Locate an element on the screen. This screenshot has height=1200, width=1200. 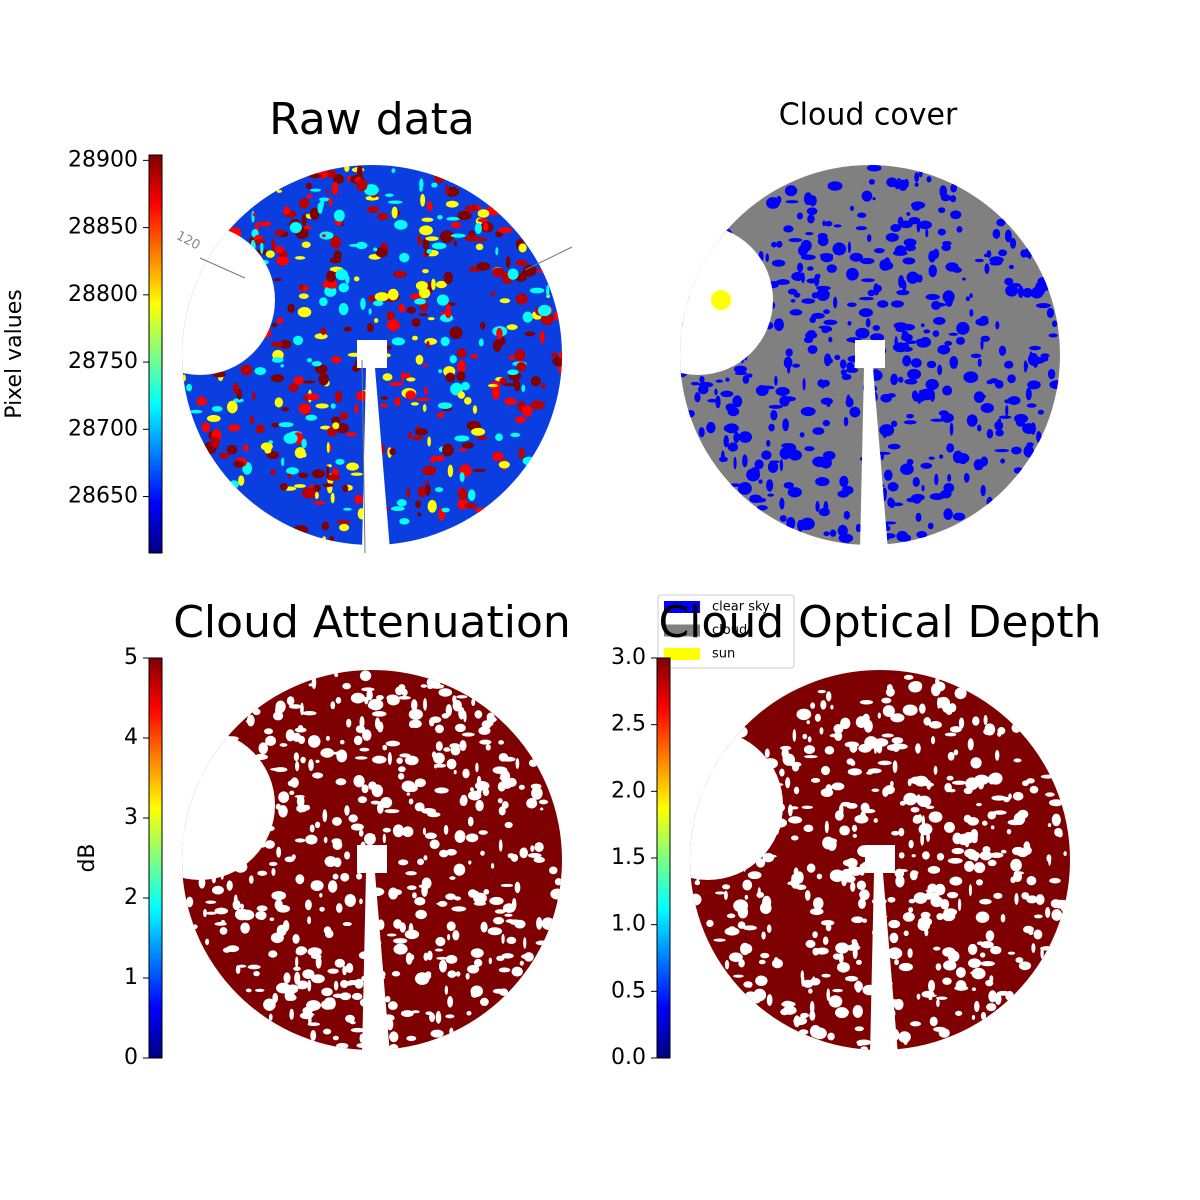
angle-line is located at coordinates (222, 268).